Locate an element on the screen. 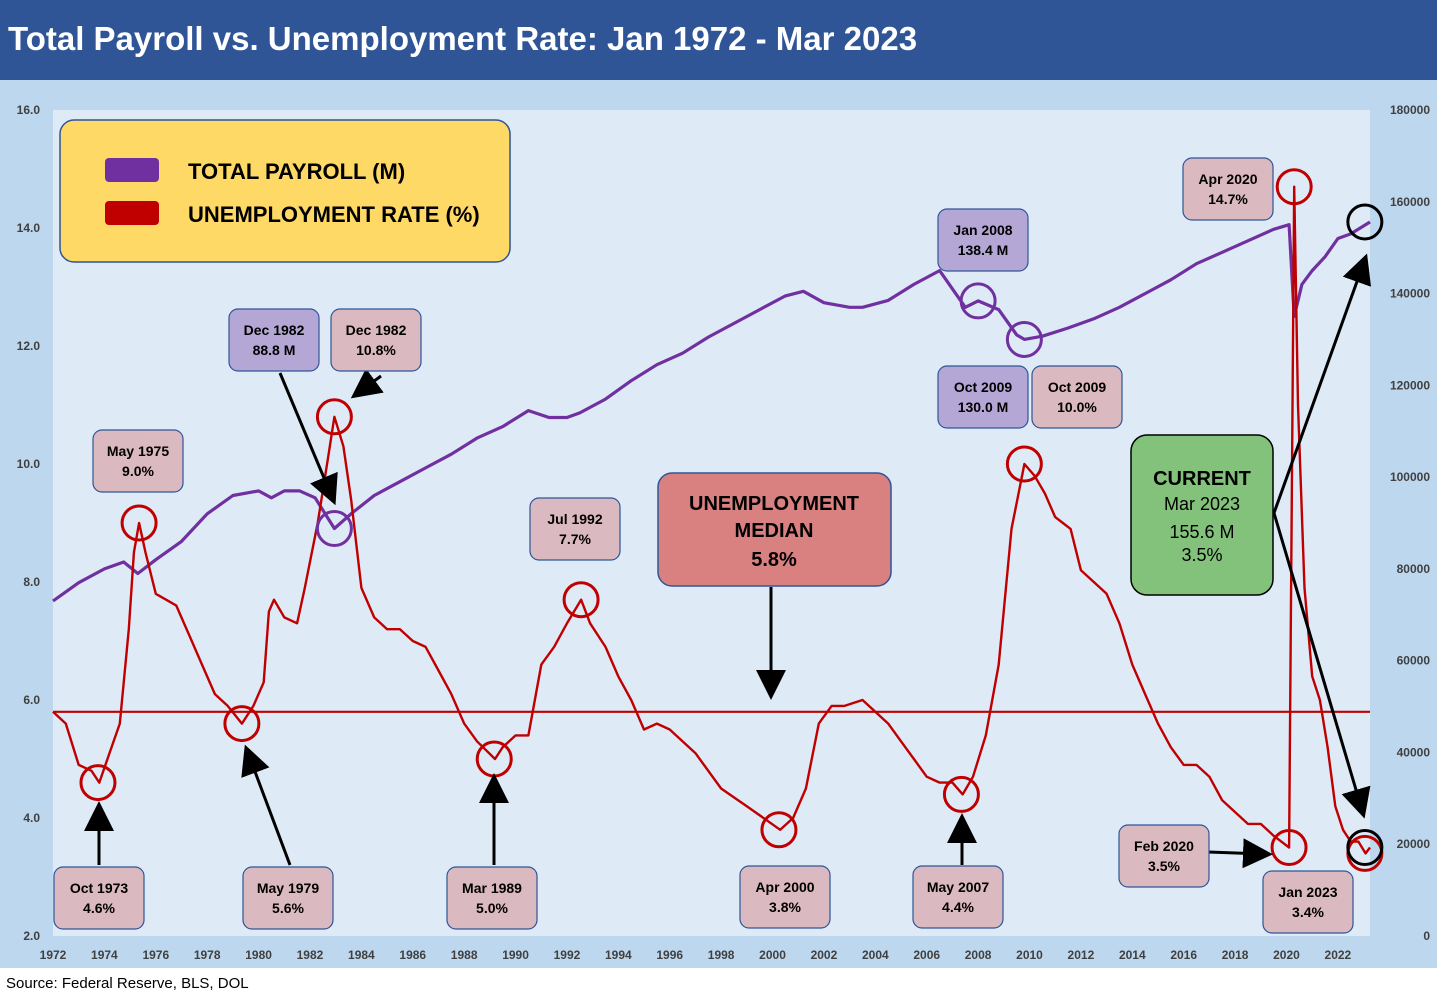  current-line3: 155.6 M is located at coordinates (1201, 532).